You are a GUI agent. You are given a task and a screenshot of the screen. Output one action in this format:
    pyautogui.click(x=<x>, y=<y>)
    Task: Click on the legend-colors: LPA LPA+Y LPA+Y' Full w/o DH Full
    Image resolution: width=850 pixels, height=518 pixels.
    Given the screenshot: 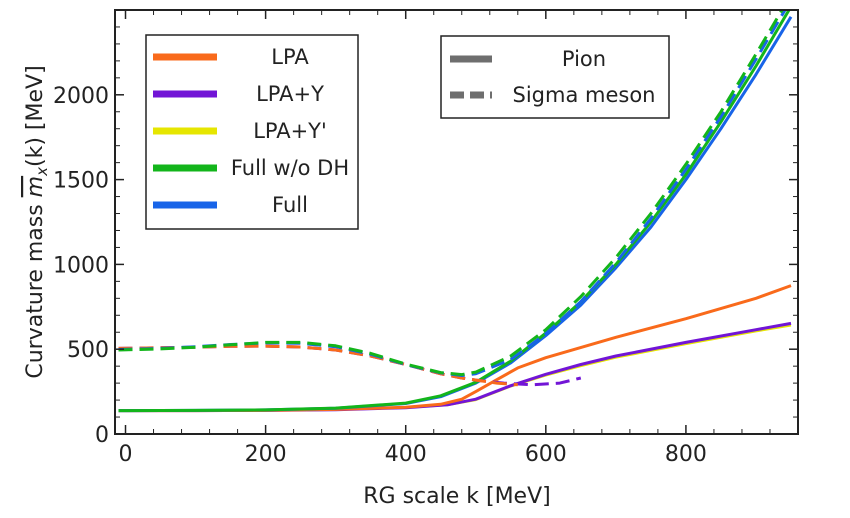 What is the action you would take?
    pyautogui.click(x=252, y=132)
    